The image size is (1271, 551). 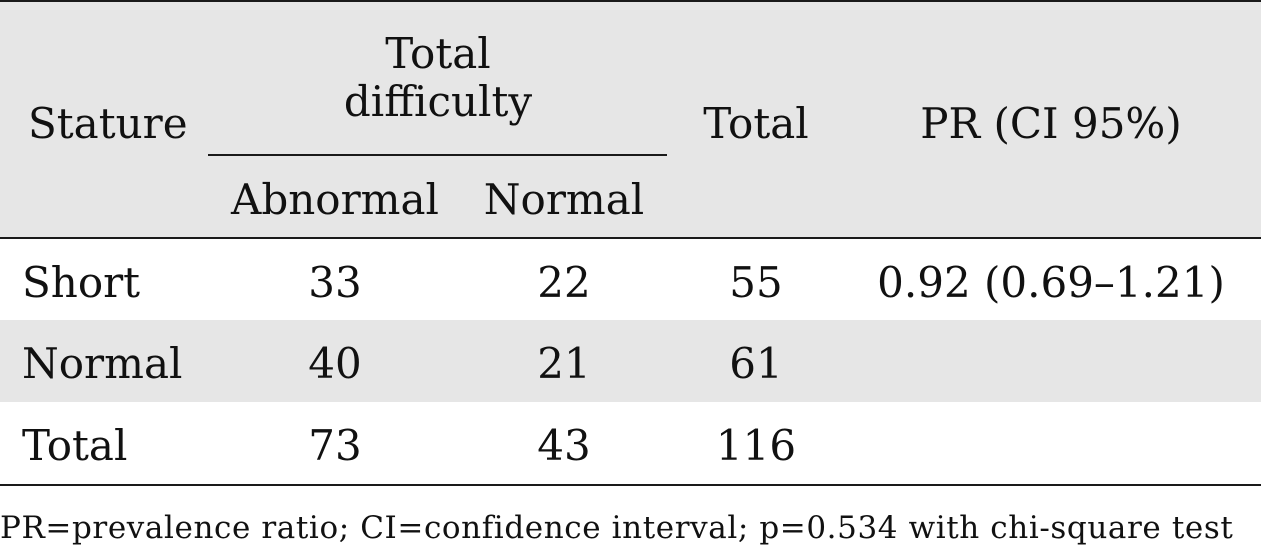 What do you see at coordinates (438, 101) in the screenshot?
I see `header-group-line2: difficulty` at bounding box center [438, 101].